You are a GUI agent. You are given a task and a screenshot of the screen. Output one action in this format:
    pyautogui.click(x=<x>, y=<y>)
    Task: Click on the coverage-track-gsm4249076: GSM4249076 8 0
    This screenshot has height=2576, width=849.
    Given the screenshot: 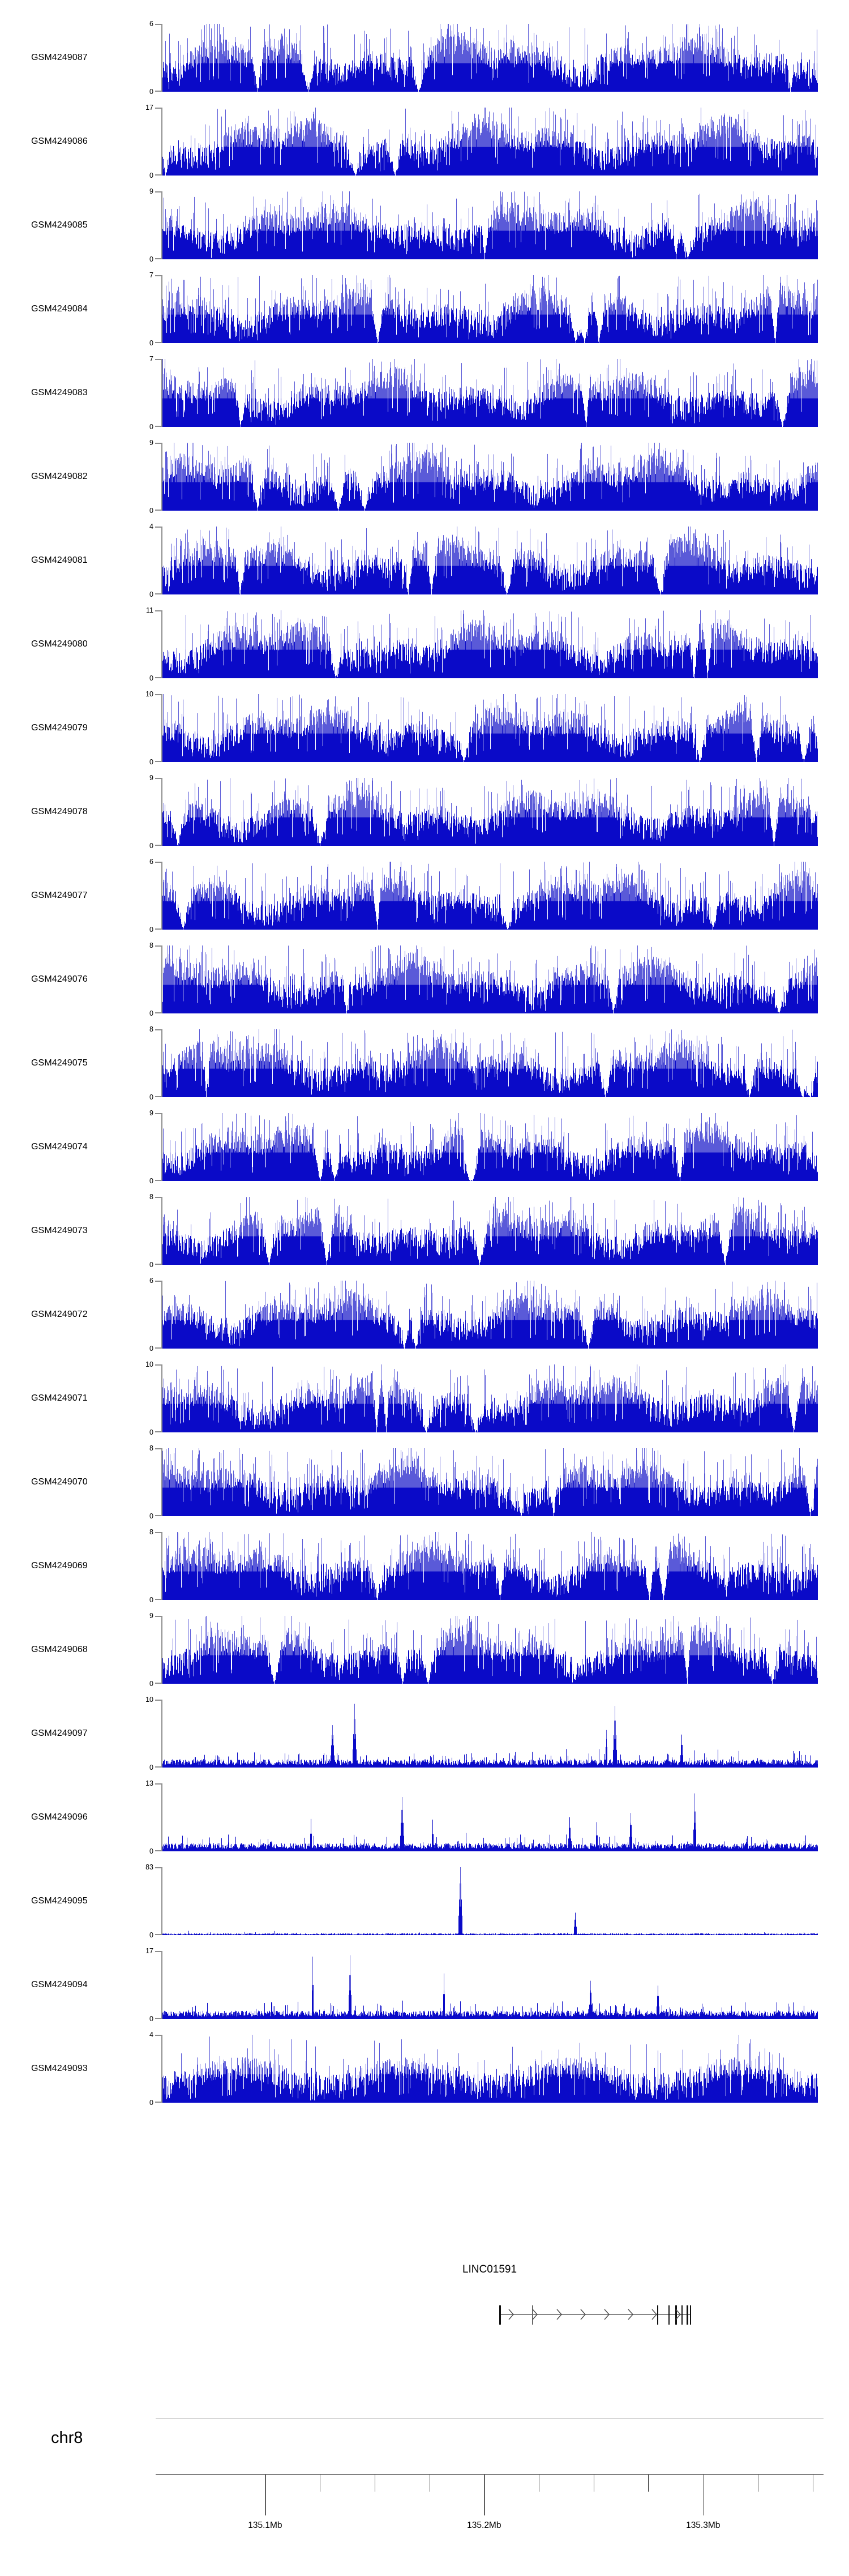 What is the action you would take?
    pyautogui.click(x=424, y=979)
    